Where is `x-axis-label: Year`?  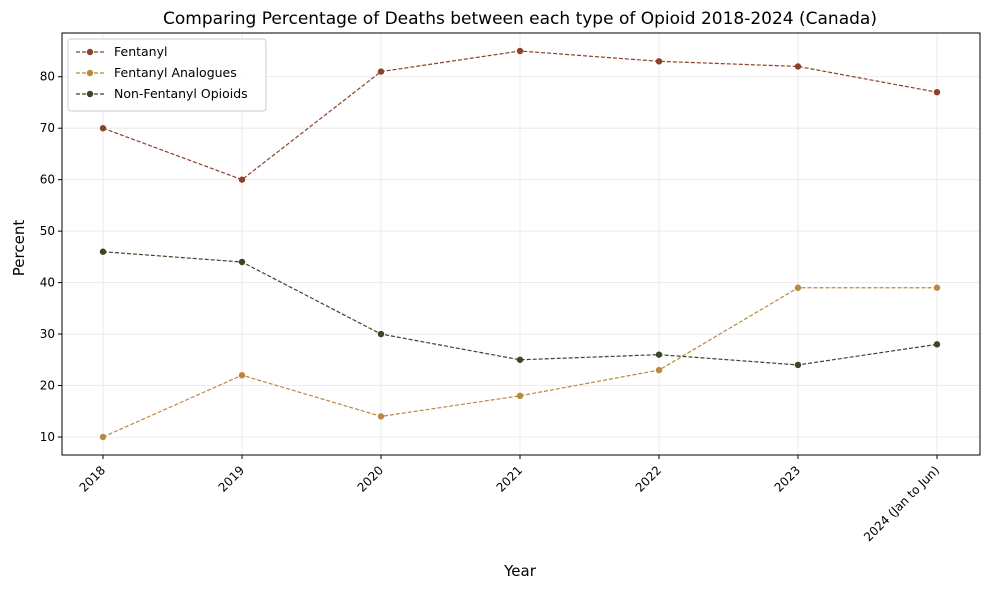 x-axis-label: Year is located at coordinates (520, 571).